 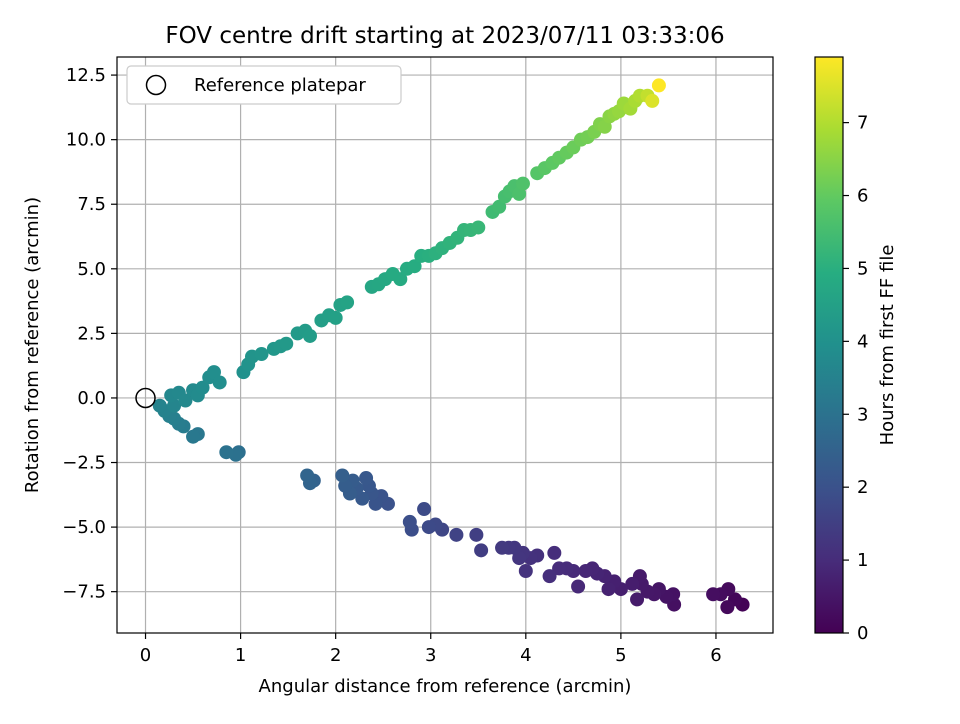 What do you see at coordinates (84, 463) in the screenshot?
I see `y-tick-label: −2.5` at bounding box center [84, 463].